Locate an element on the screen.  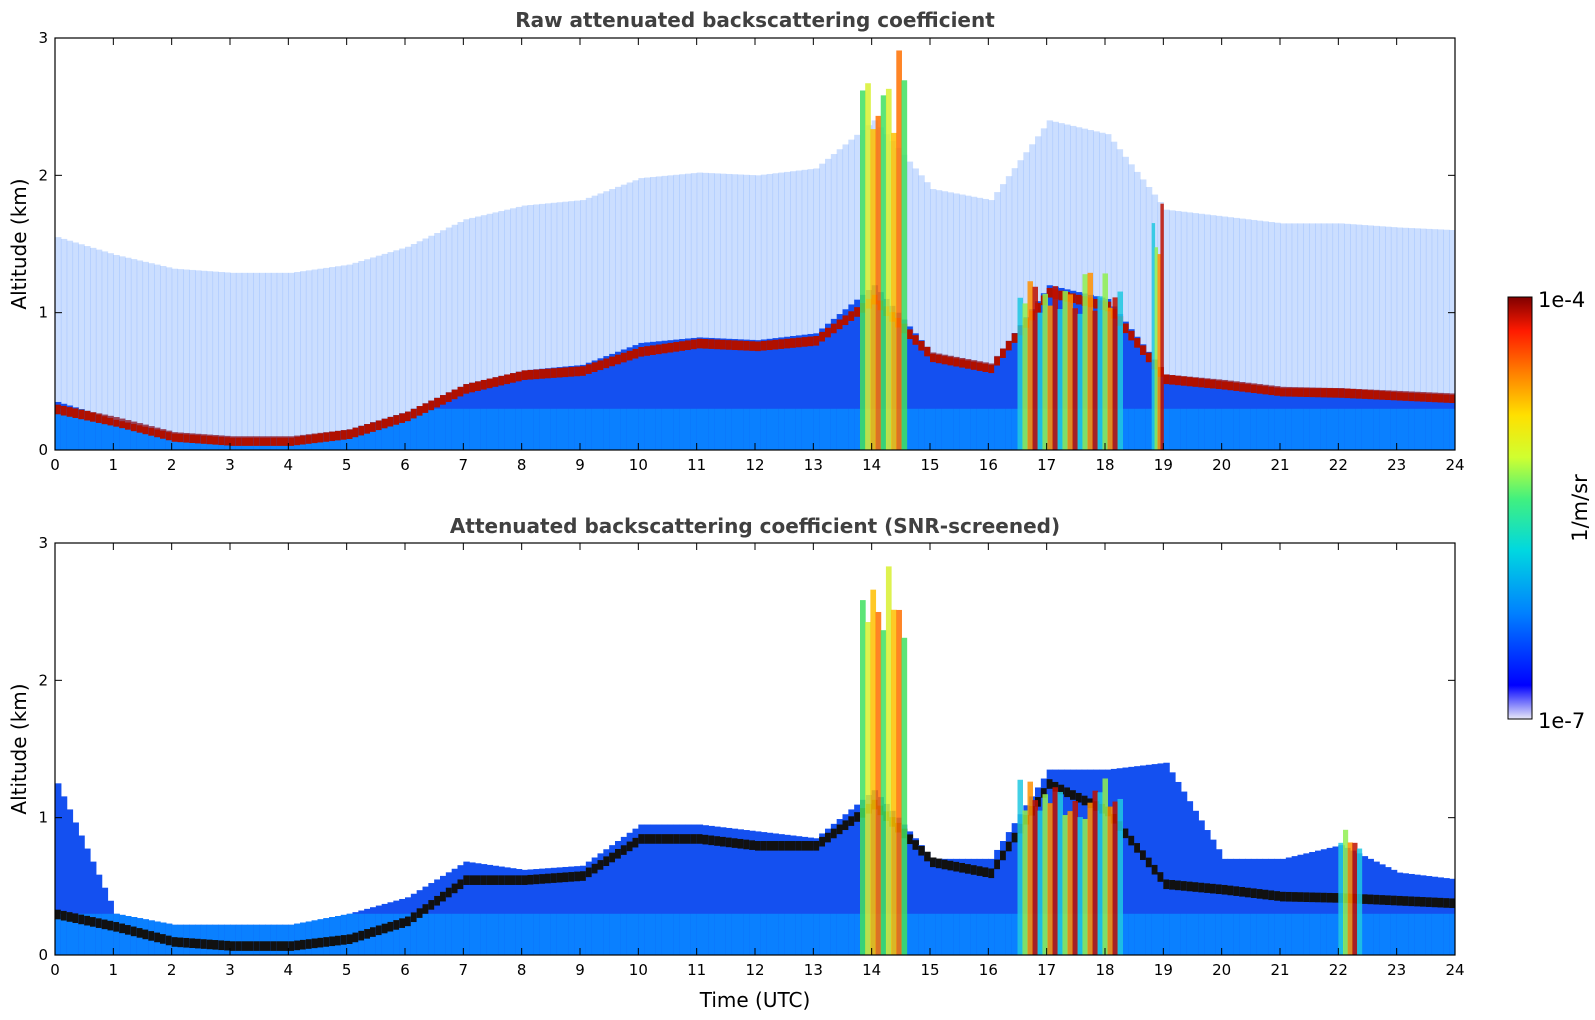
x-tick-label: 24 is located at coordinates (1454, 465).